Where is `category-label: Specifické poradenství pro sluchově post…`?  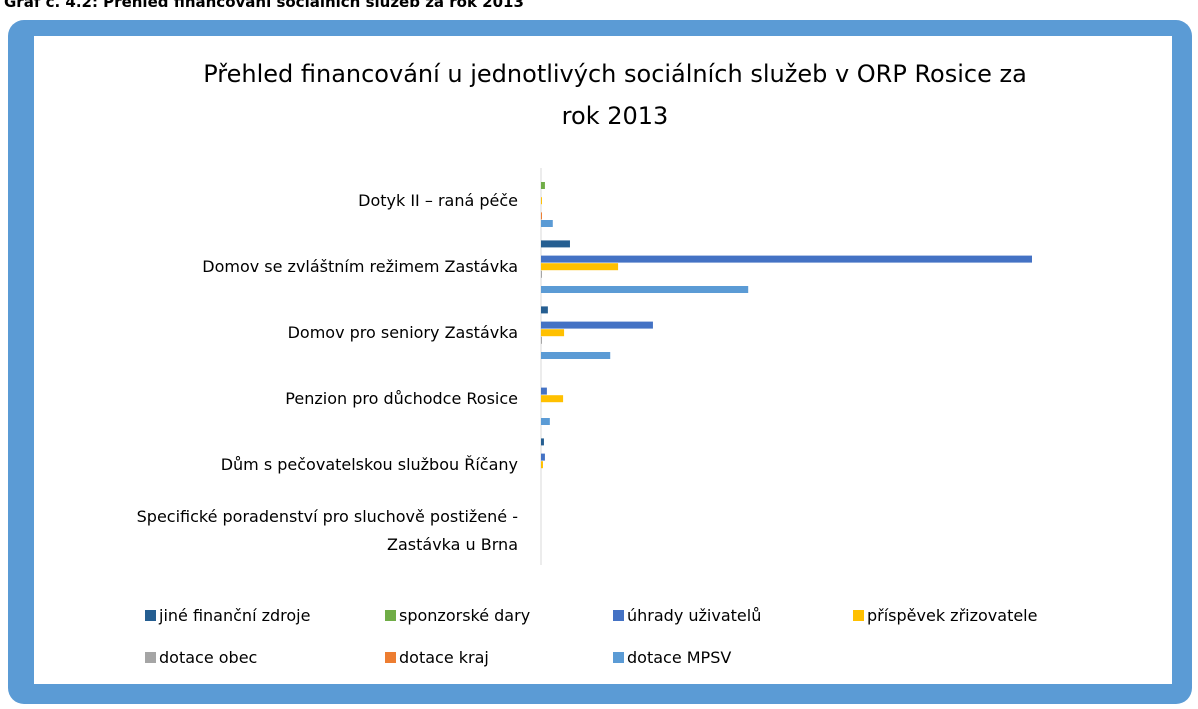
category-label: Specifické poradenství pro sluchově post… is located at coordinates (327, 530).